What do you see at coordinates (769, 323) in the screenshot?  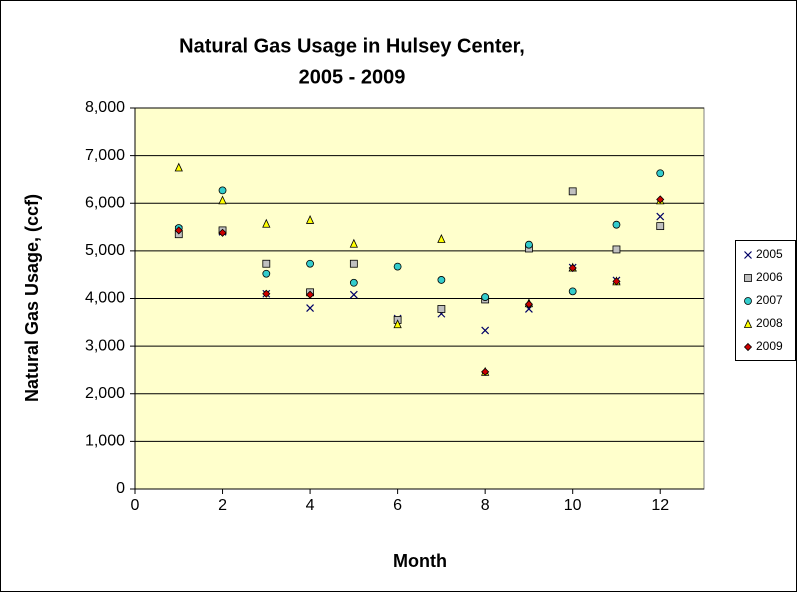 I see `legend-label: 2008` at bounding box center [769, 323].